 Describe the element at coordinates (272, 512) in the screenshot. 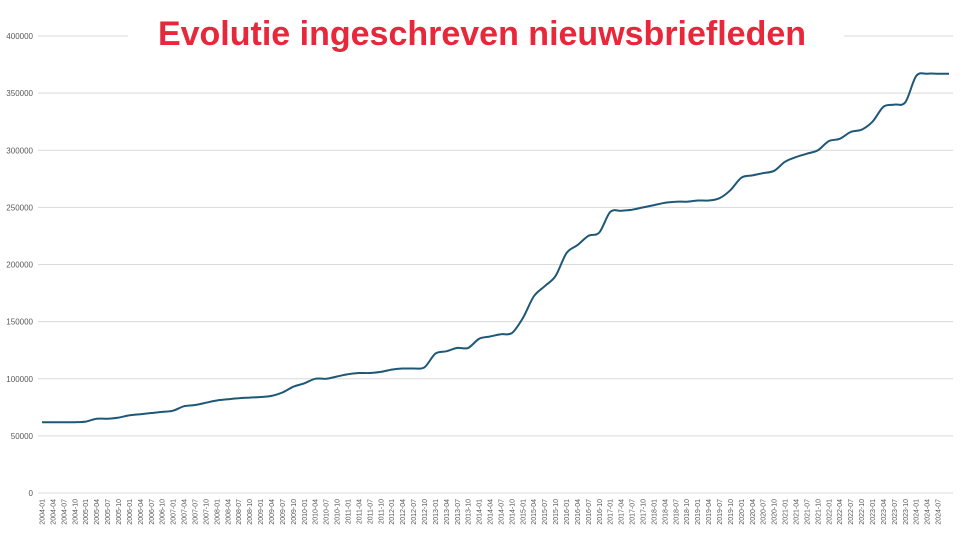

I see `x-tick-label: 2009-04` at that location.